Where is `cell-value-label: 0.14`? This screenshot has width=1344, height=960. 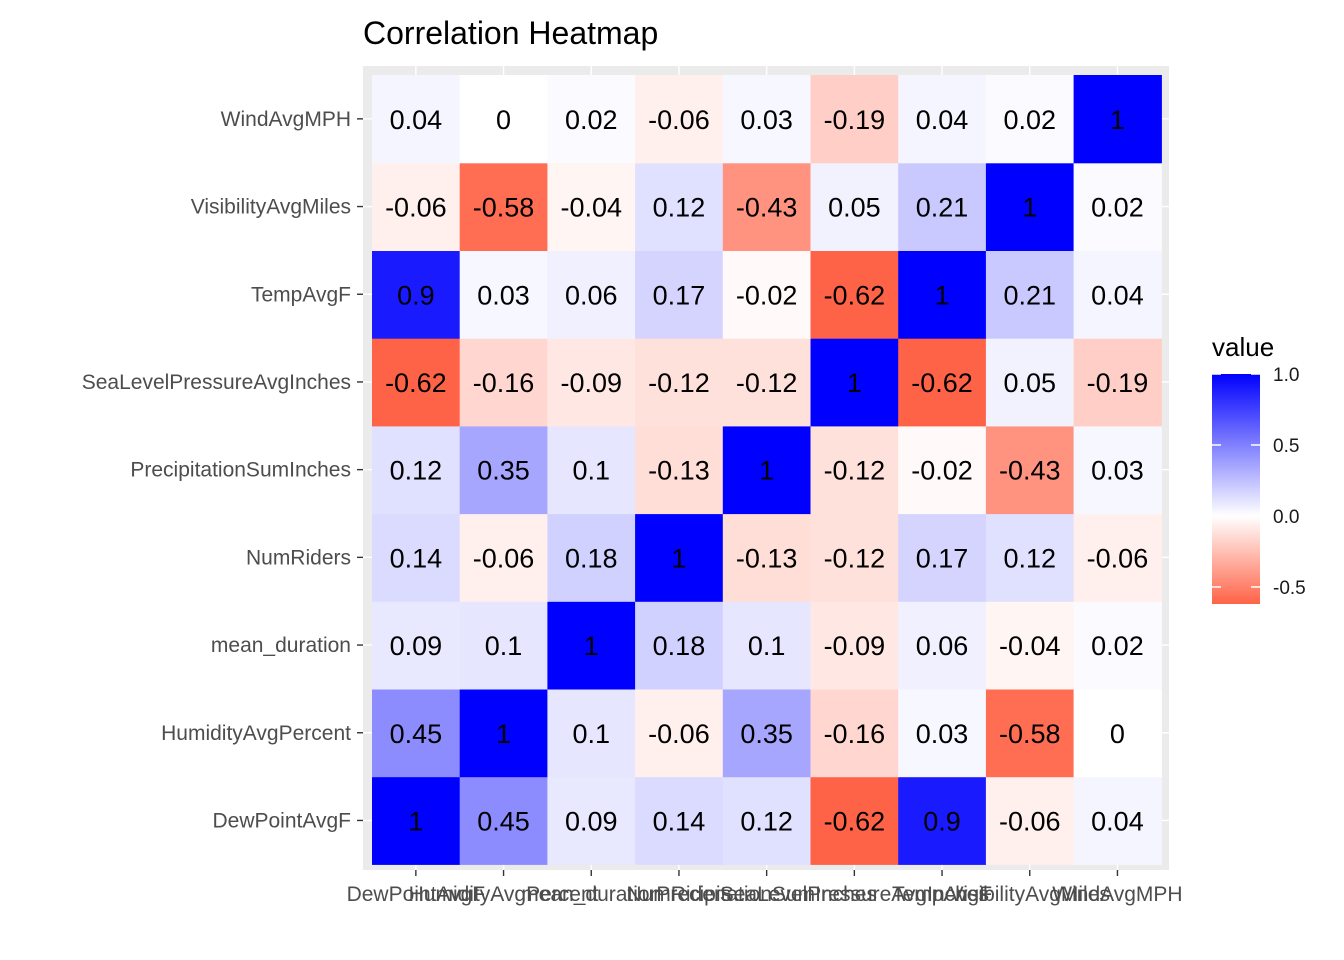 cell-value-label: 0.14 is located at coordinates (679, 821).